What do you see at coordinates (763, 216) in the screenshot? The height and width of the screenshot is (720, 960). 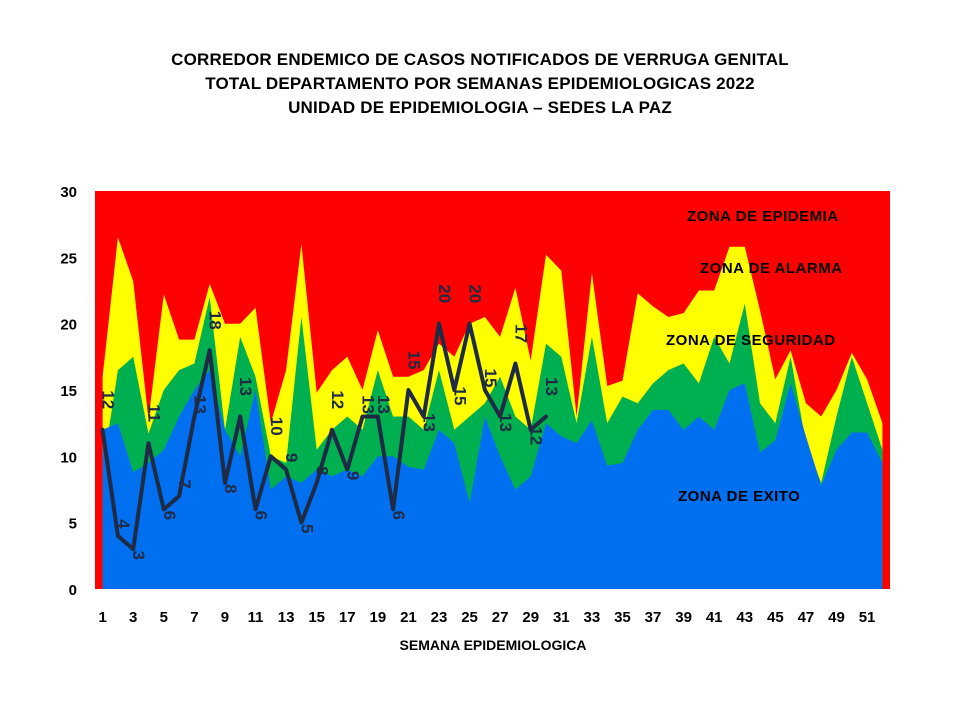 I see `zone-label-epidemia: ZONA DE EPIDEMIA` at bounding box center [763, 216].